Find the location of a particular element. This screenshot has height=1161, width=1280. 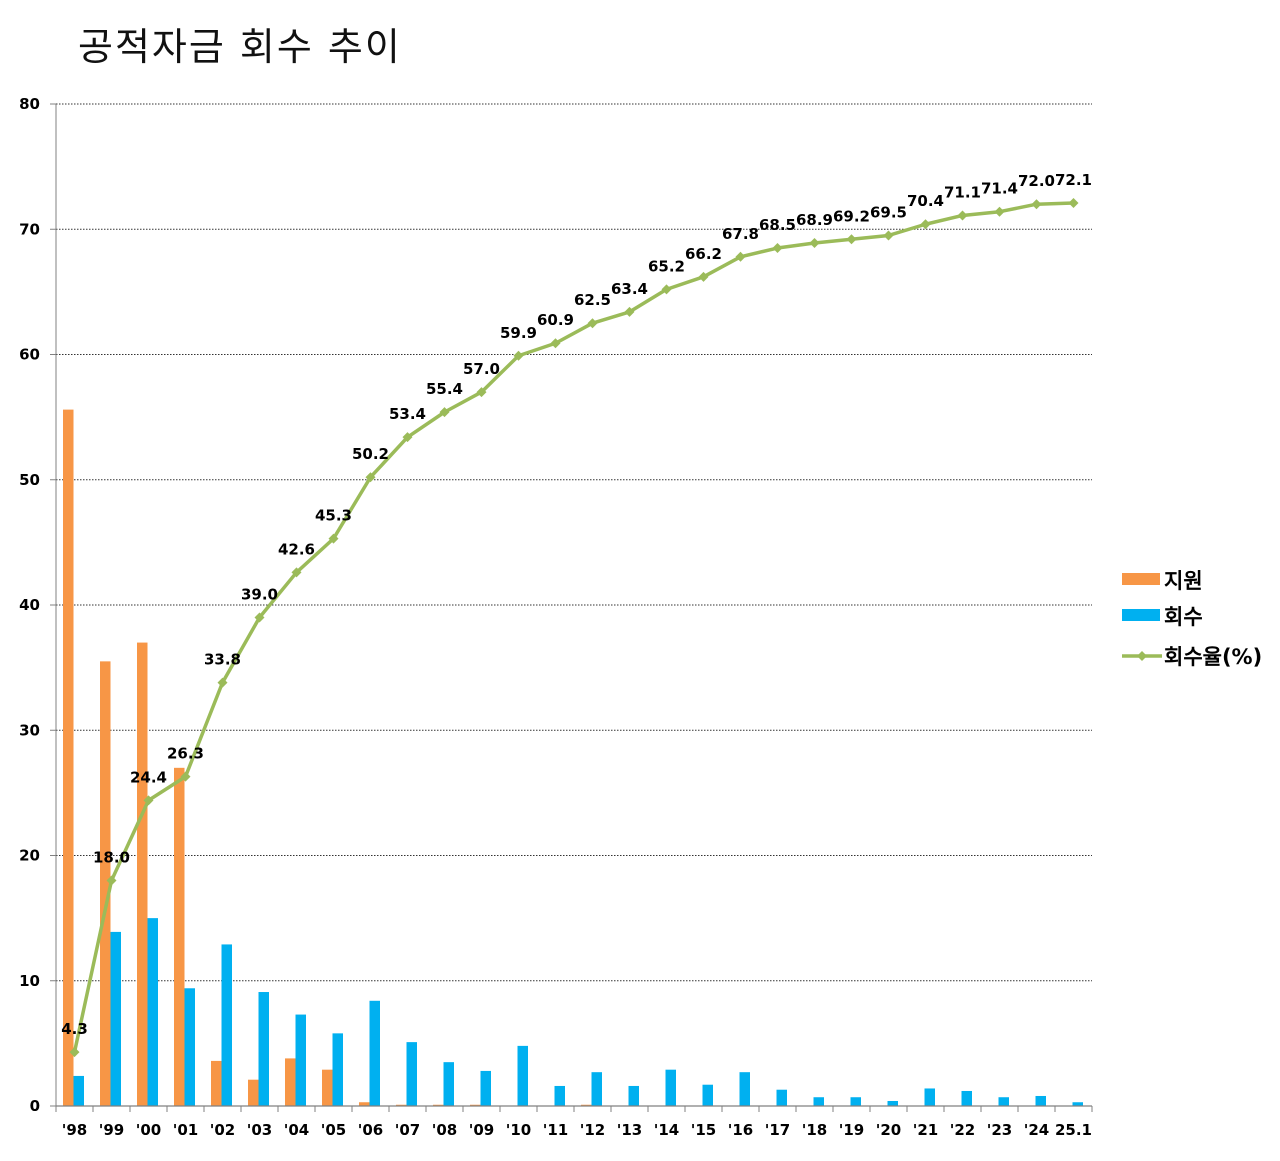

y-tick-label: 20 is located at coordinates (29, 856).